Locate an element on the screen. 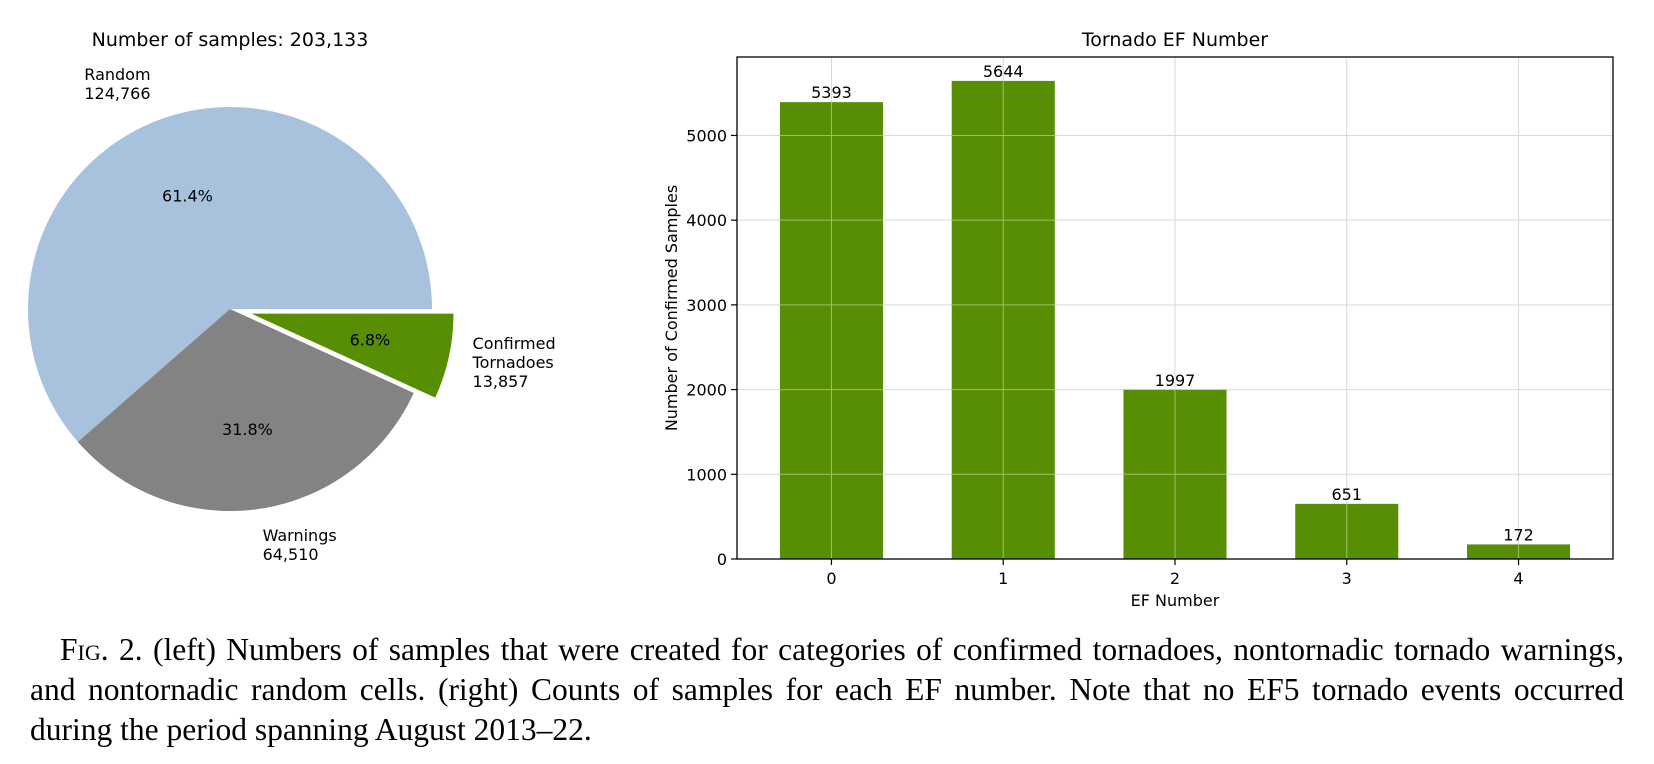 The height and width of the screenshot is (764, 1654). pie-category-label: Random 124,766 is located at coordinates (117, 84).